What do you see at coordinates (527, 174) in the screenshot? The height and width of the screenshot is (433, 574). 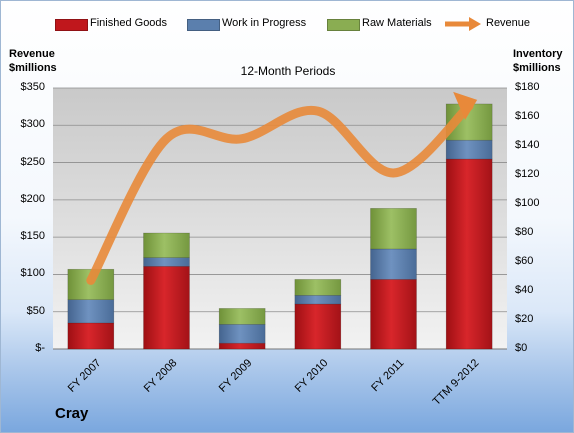 I see `right-tick-label: $120` at bounding box center [527, 174].